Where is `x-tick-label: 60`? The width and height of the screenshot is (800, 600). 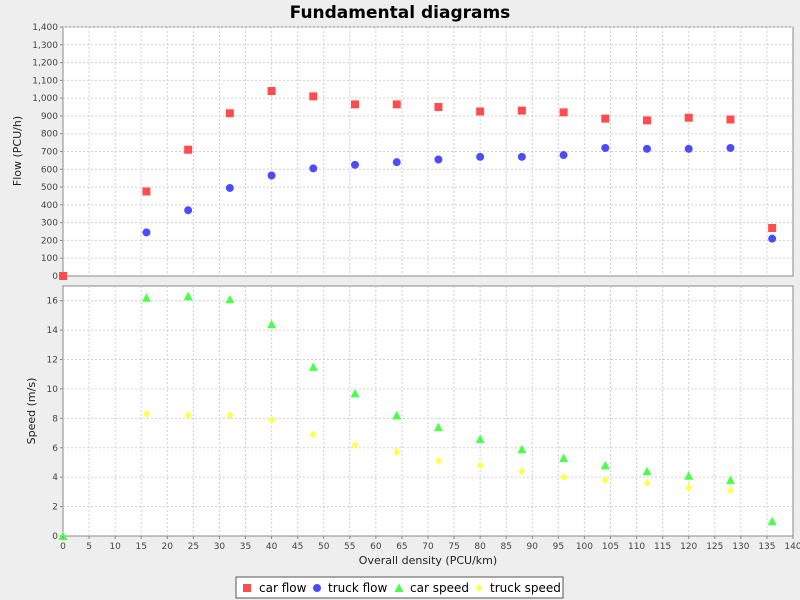
x-tick-label: 60 is located at coordinates (376, 547).